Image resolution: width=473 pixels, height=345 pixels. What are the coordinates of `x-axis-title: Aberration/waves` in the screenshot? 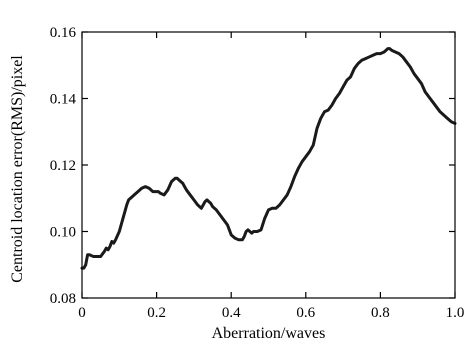 It's located at (269, 333).